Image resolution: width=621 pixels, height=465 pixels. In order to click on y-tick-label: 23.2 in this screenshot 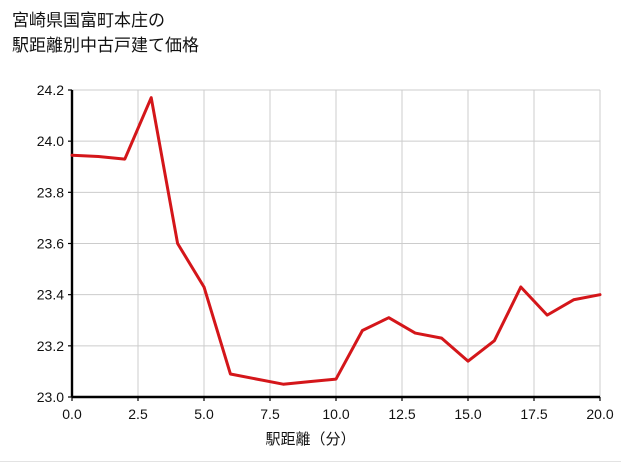, I will do `click(50, 346)`.